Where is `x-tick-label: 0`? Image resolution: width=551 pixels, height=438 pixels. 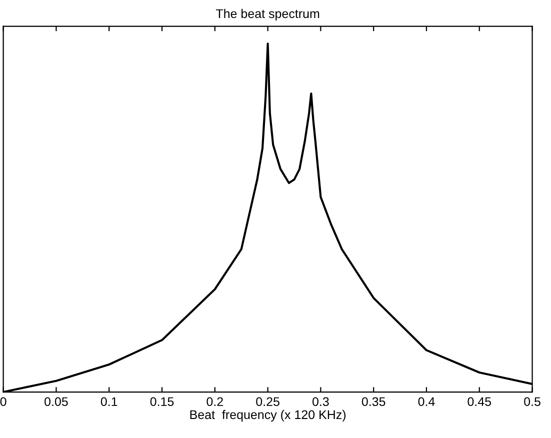 x-tick-label: 0 is located at coordinates (3, 401).